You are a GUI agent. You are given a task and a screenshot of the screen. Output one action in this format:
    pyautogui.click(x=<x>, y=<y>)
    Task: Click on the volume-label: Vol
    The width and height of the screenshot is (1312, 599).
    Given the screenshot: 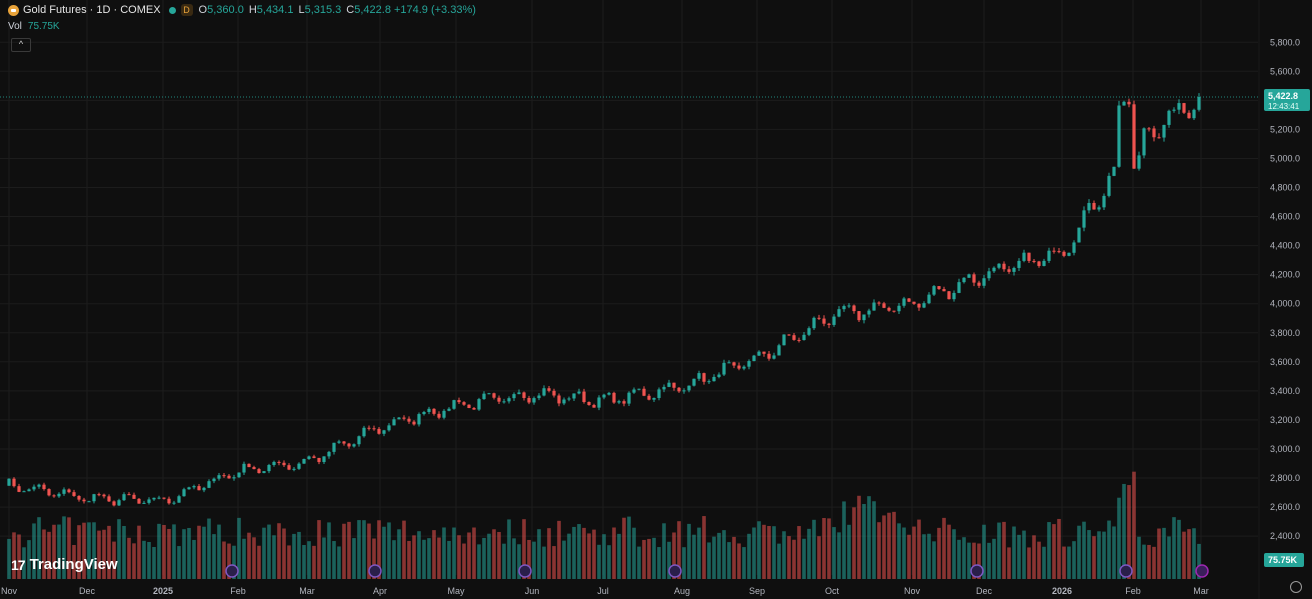 What is the action you would take?
    pyautogui.click(x=15, y=26)
    